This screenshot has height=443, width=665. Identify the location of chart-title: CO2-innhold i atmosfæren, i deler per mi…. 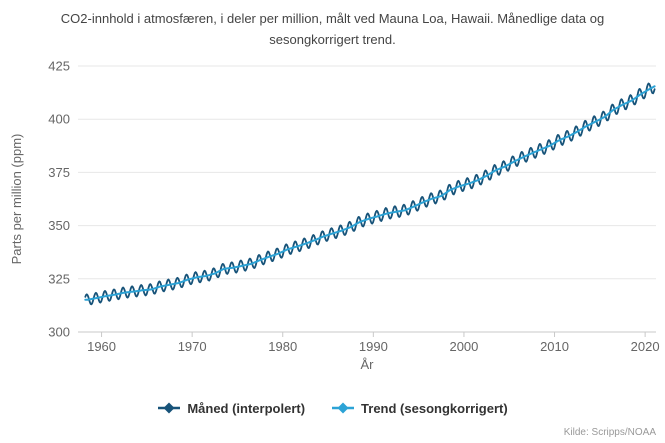
(332, 29).